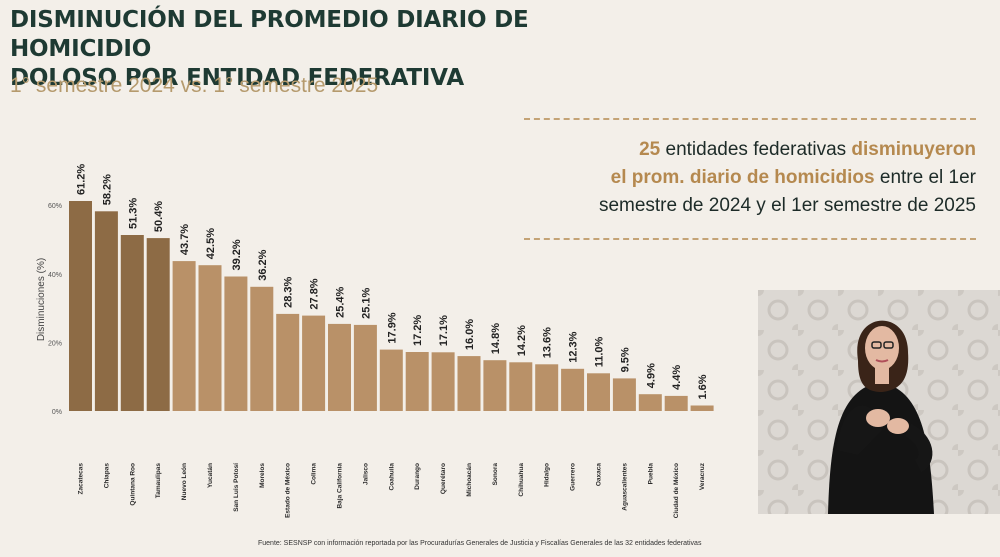 The height and width of the screenshot is (557, 1000). Describe the element at coordinates (625, 359) in the screenshot. I see `data-label: 9.5%` at that location.